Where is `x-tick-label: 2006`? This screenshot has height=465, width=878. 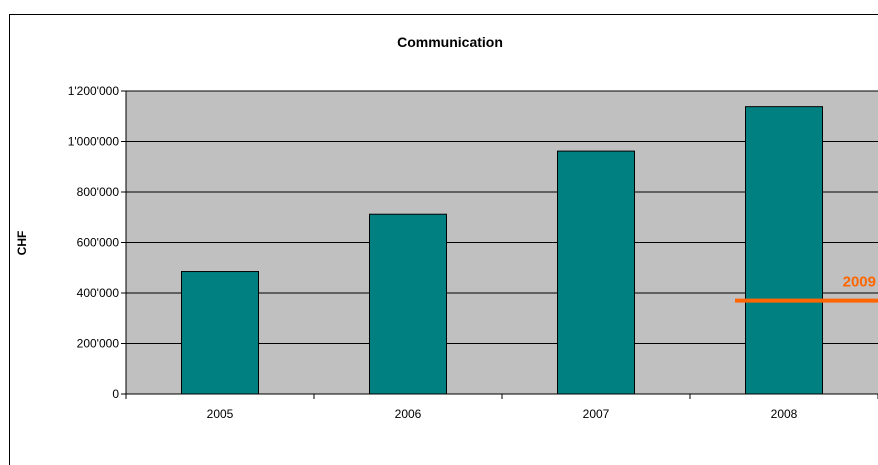
x-tick-label: 2006 is located at coordinates (408, 414).